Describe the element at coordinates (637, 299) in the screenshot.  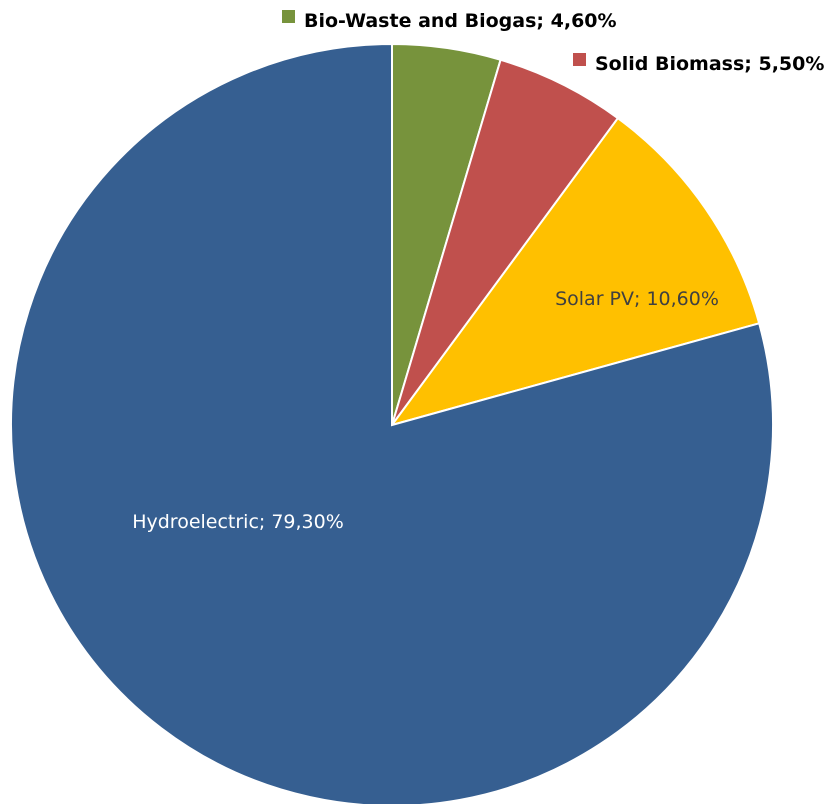
I see `data-label-solar-pv: Solar PV; 10,60%` at that location.